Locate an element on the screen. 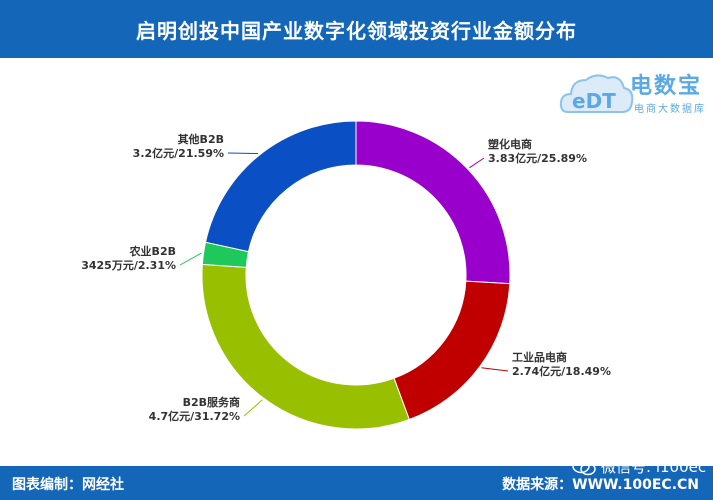 This screenshot has width=713, height=500. wechat-id: 微信号: i100ec is located at coordinates (654, 467).